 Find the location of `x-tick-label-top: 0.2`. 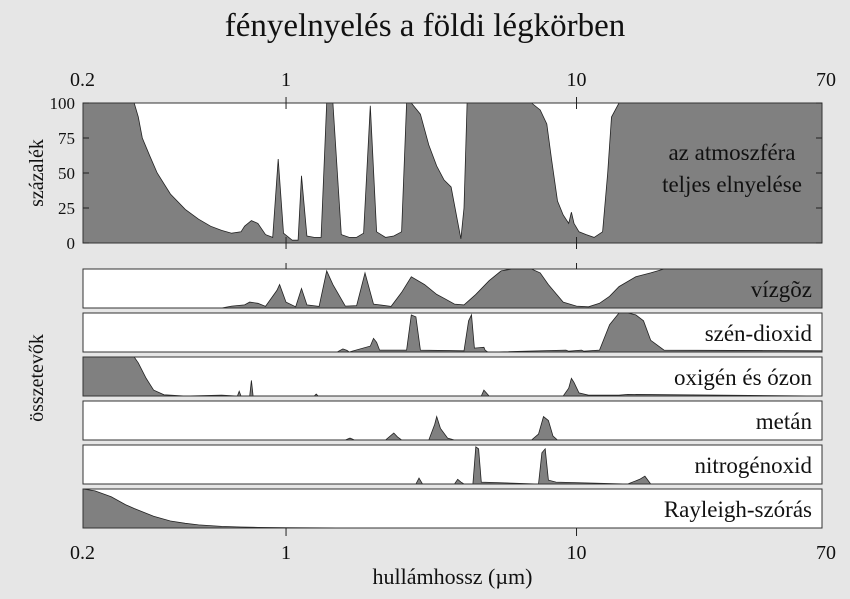

x-tick-label-top: 0.2 is located at coordinates (82, 80).